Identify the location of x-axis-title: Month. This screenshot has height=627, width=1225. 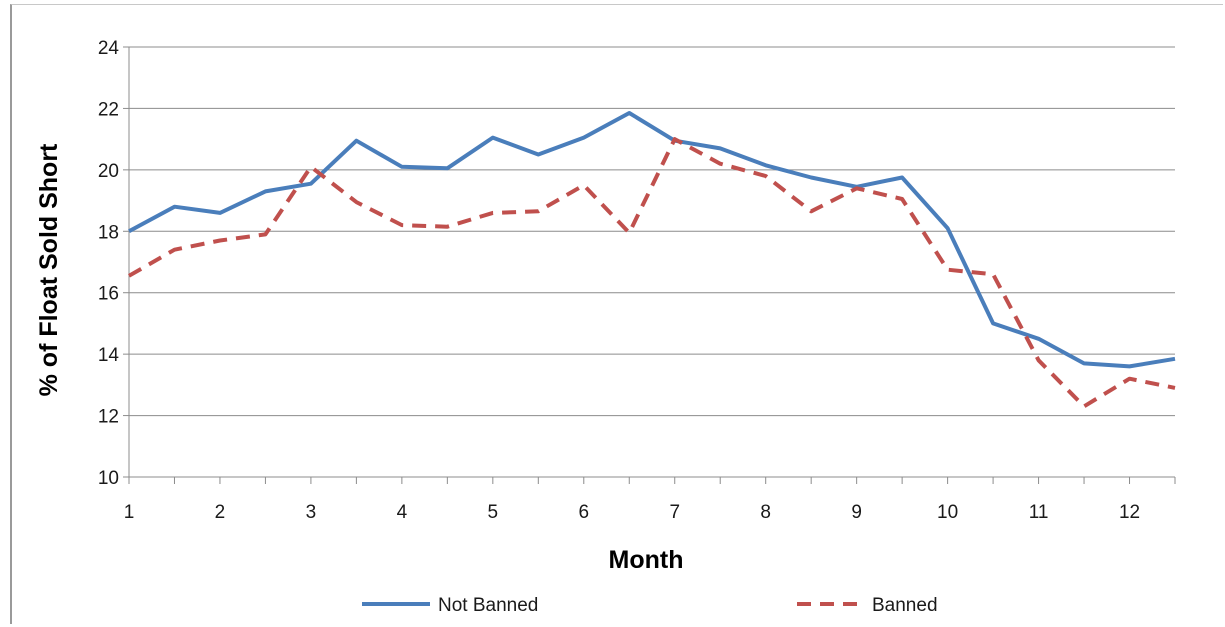
(646, 560).